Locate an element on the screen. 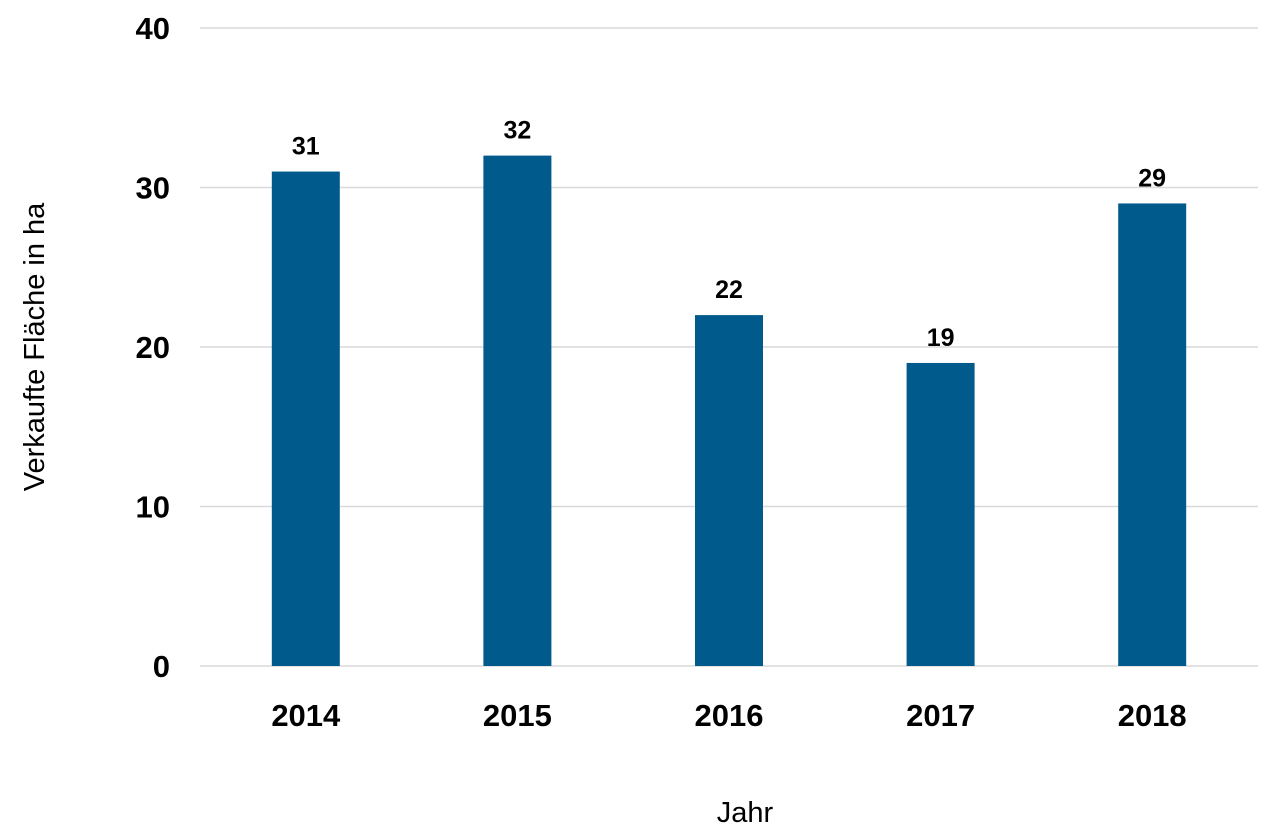 The width and height of the screenshot is (1274, 832). y-tick-label: 10 is located at coordinates (153, 507).